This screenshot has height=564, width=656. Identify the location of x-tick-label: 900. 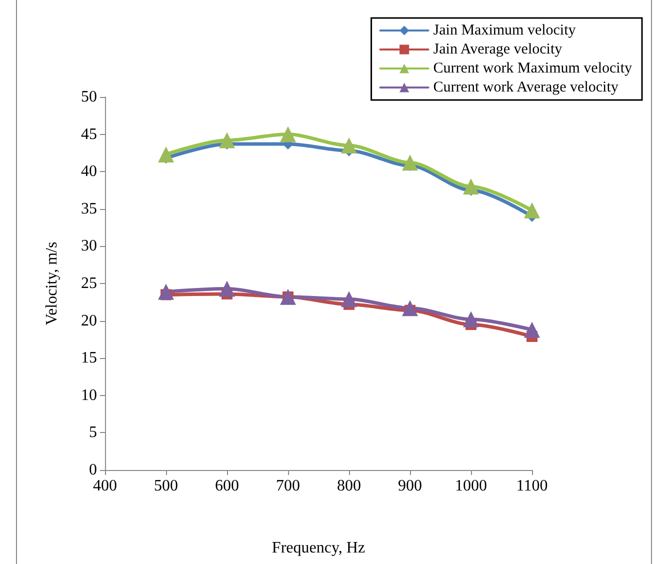
(410, 486).